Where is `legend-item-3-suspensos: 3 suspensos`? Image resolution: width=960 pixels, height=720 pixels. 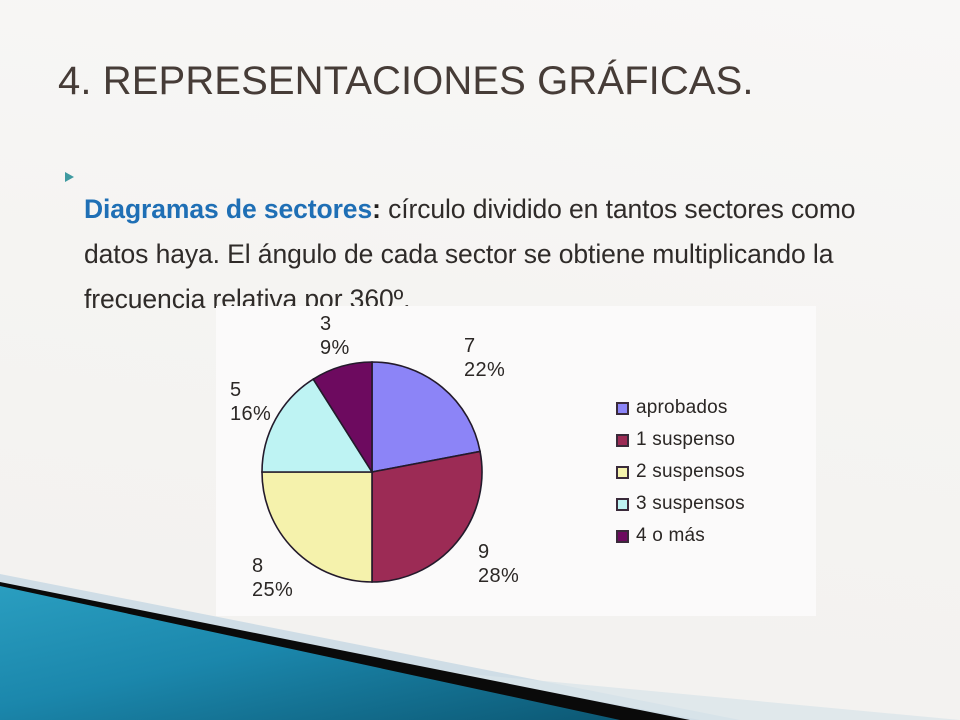 legend-item-3-suspensos: 3 suspensos is located at coordinates (716, 504).